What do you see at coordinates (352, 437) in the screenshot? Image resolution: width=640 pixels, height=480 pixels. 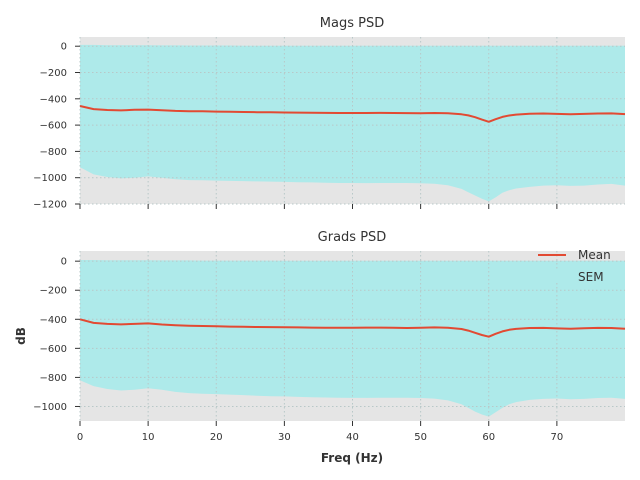 I see `x-tick-label: 40` at bounding box center [352, 437].